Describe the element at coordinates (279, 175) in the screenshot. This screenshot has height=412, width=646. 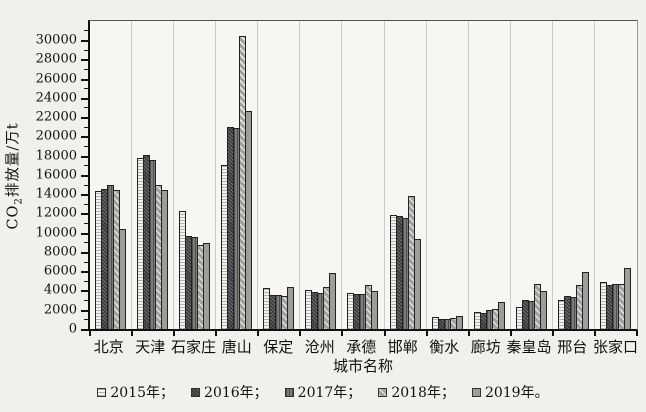
I see `bar-group-保定` at that location.